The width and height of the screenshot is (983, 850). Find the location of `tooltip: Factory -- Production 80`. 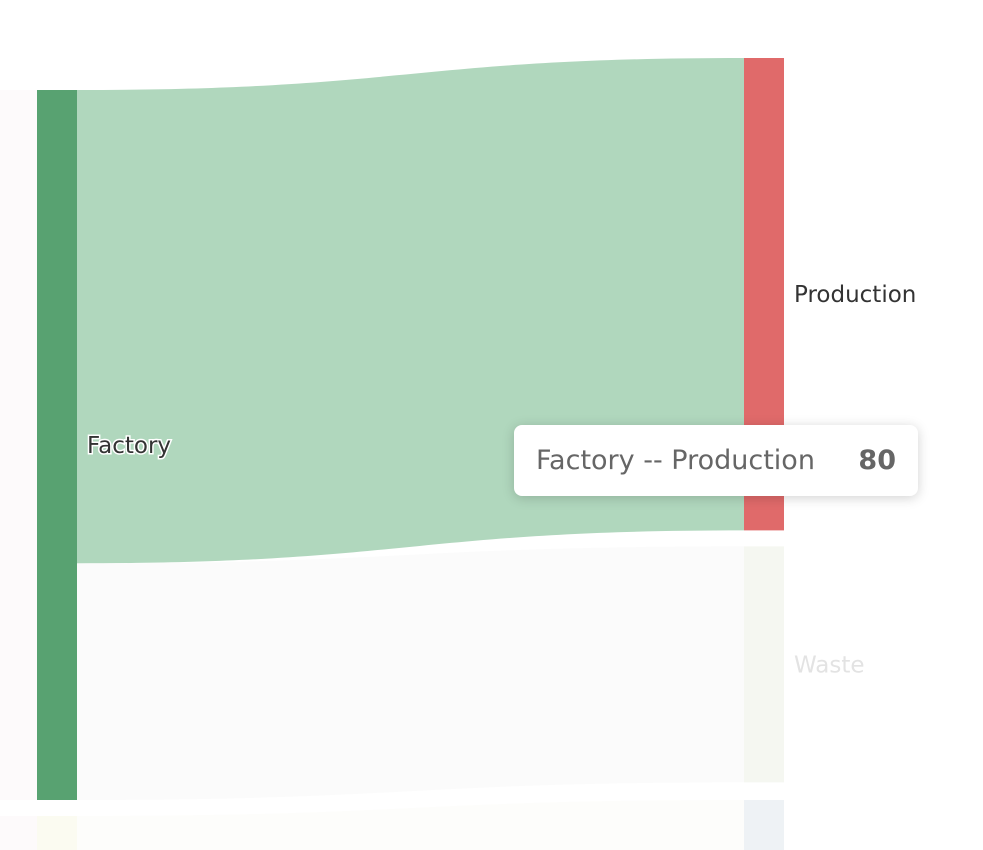

tooltip: Factory -- Production 80 is located at coordinates (716, 460).